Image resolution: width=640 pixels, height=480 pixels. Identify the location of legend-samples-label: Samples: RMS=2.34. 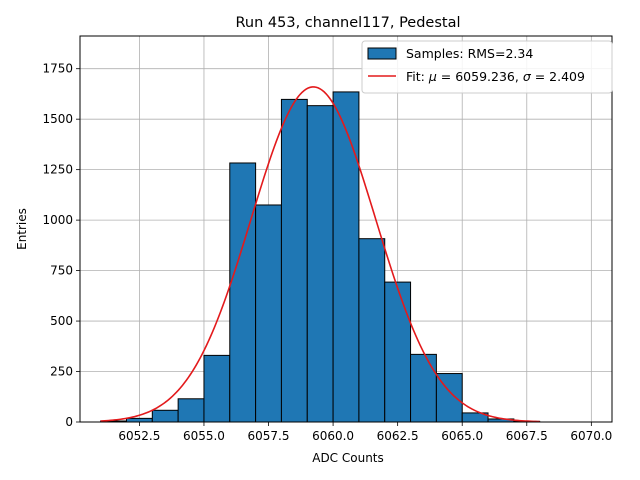
(469, 53).